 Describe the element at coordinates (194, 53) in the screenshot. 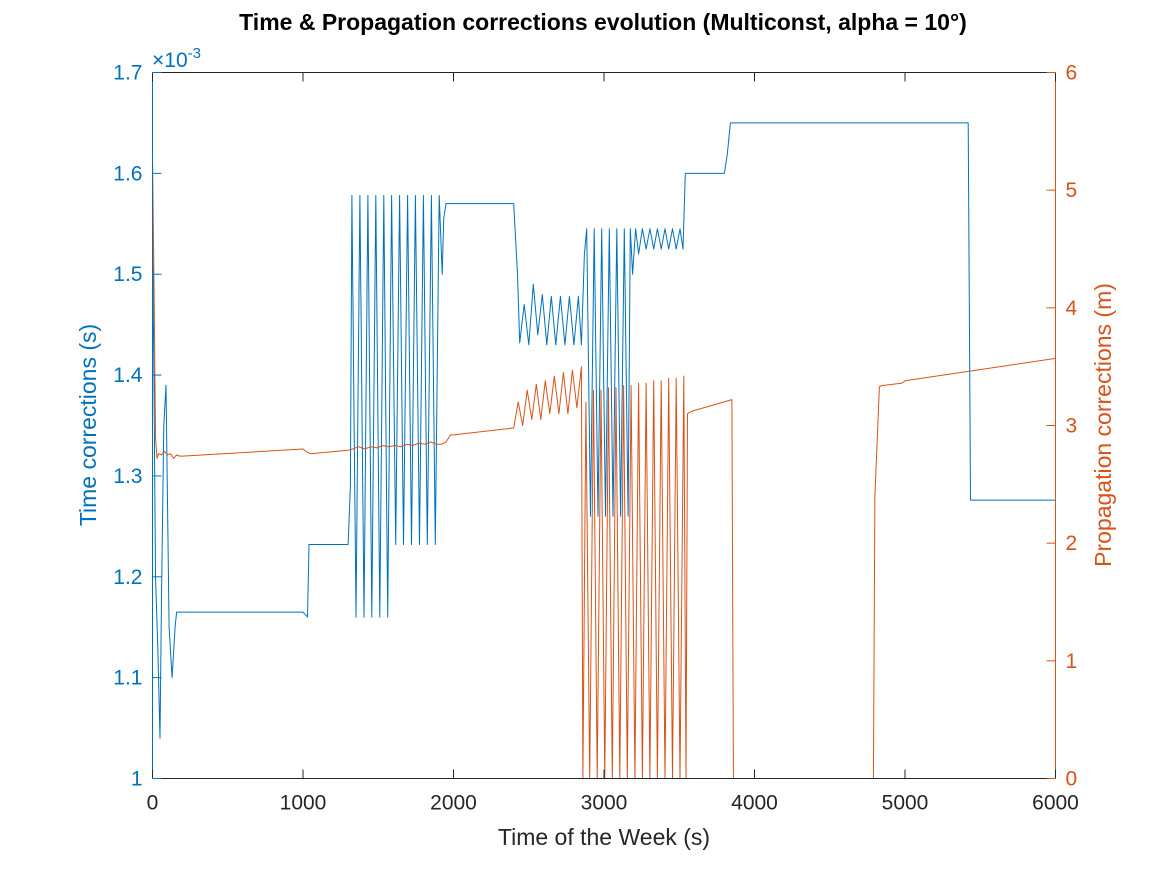

I see `left-axis-exponent-power: -3` at that location.